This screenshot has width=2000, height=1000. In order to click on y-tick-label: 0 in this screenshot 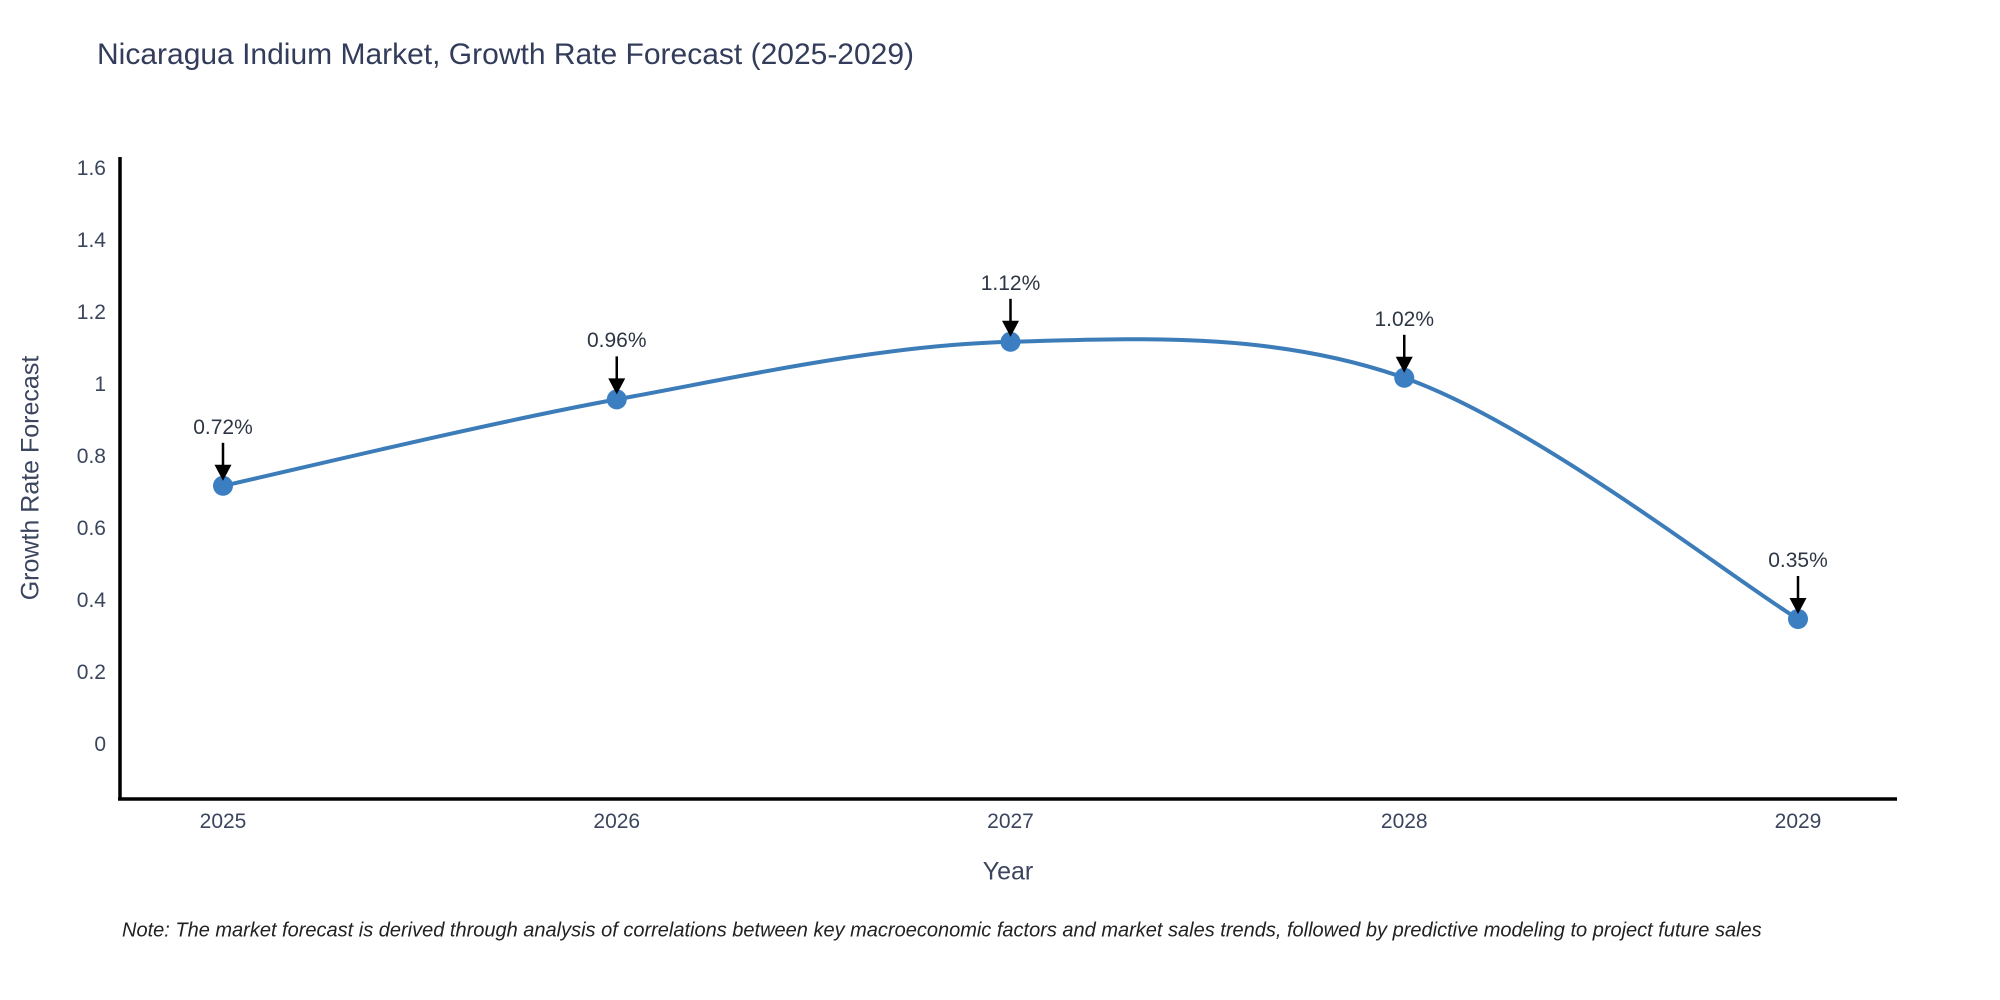, I will do `click(100, 744)`.